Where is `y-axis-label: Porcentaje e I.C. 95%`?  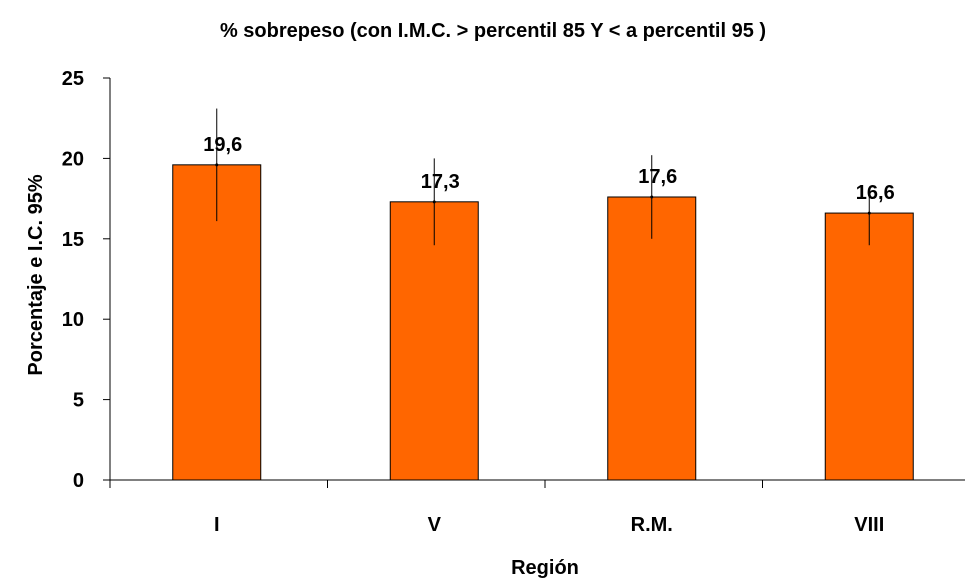 y-axis-label: Porcentaje e I.C. 95% is located at coordinates (36, 274).